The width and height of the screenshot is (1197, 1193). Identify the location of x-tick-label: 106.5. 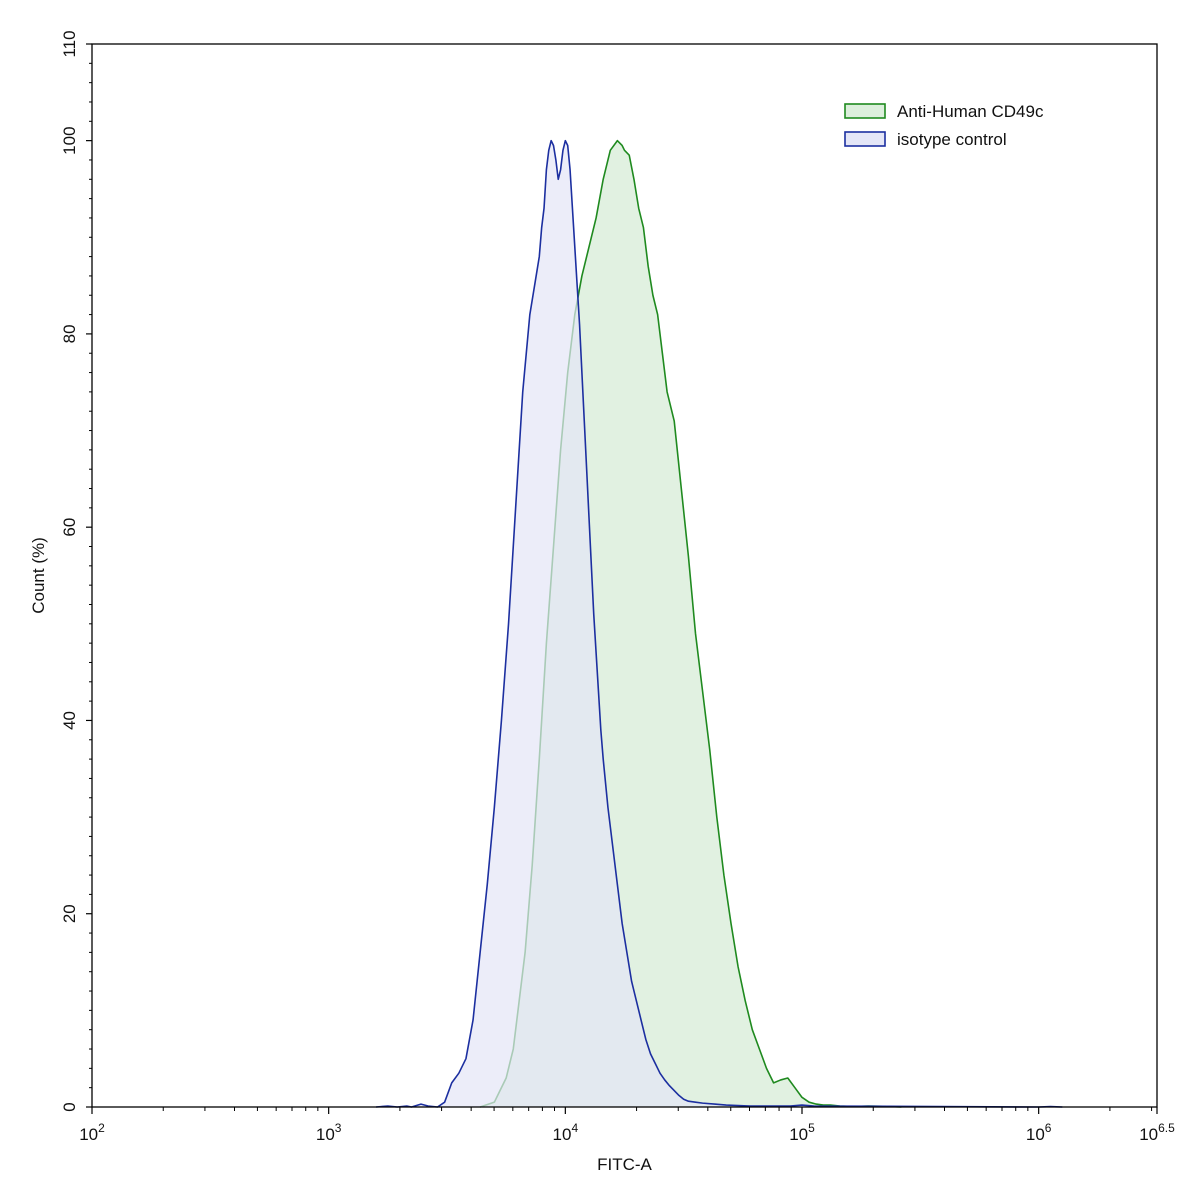
(1157, 1132).